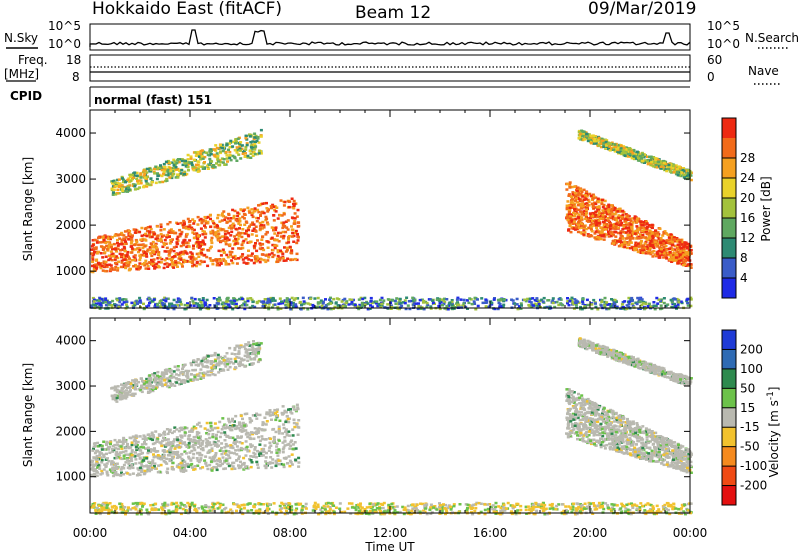  I want to click on colorbar-band, so click(729, 148).